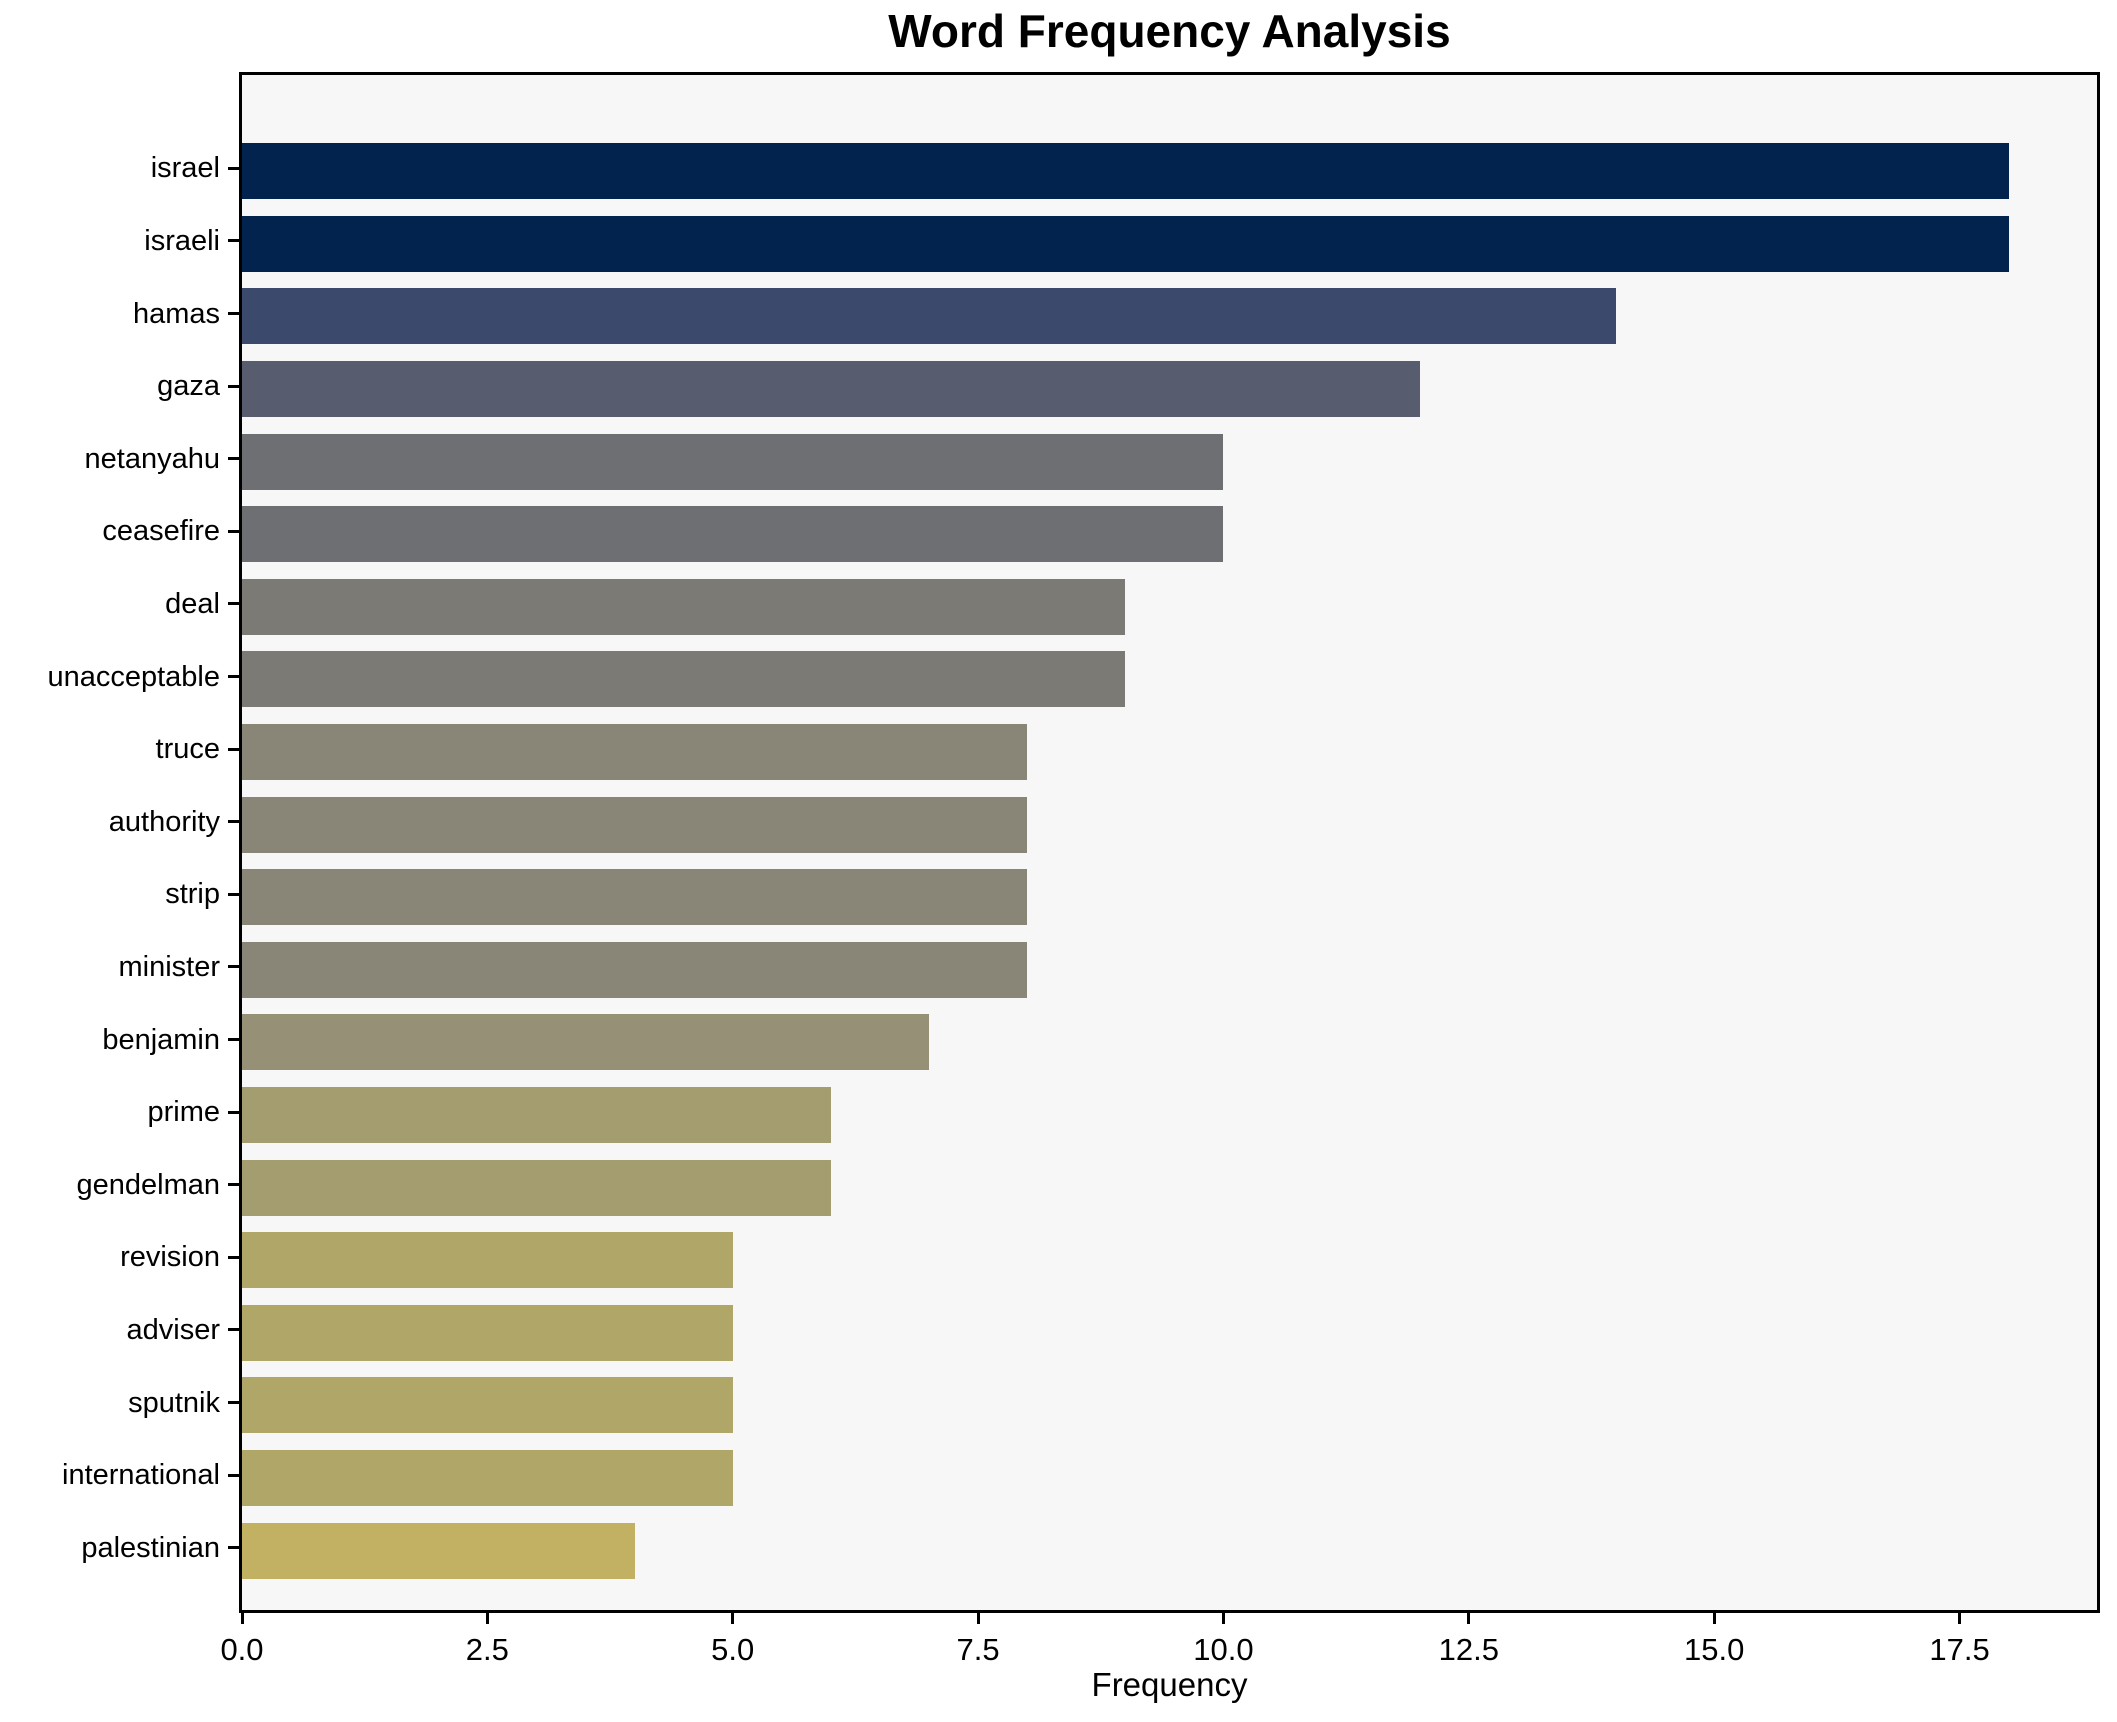 This screenshot has width=2117, height=1722. Describe the element at coordinates (1169, 31) in the screenshot. I see `chart-title: Word Frequency Analysis` at that location.